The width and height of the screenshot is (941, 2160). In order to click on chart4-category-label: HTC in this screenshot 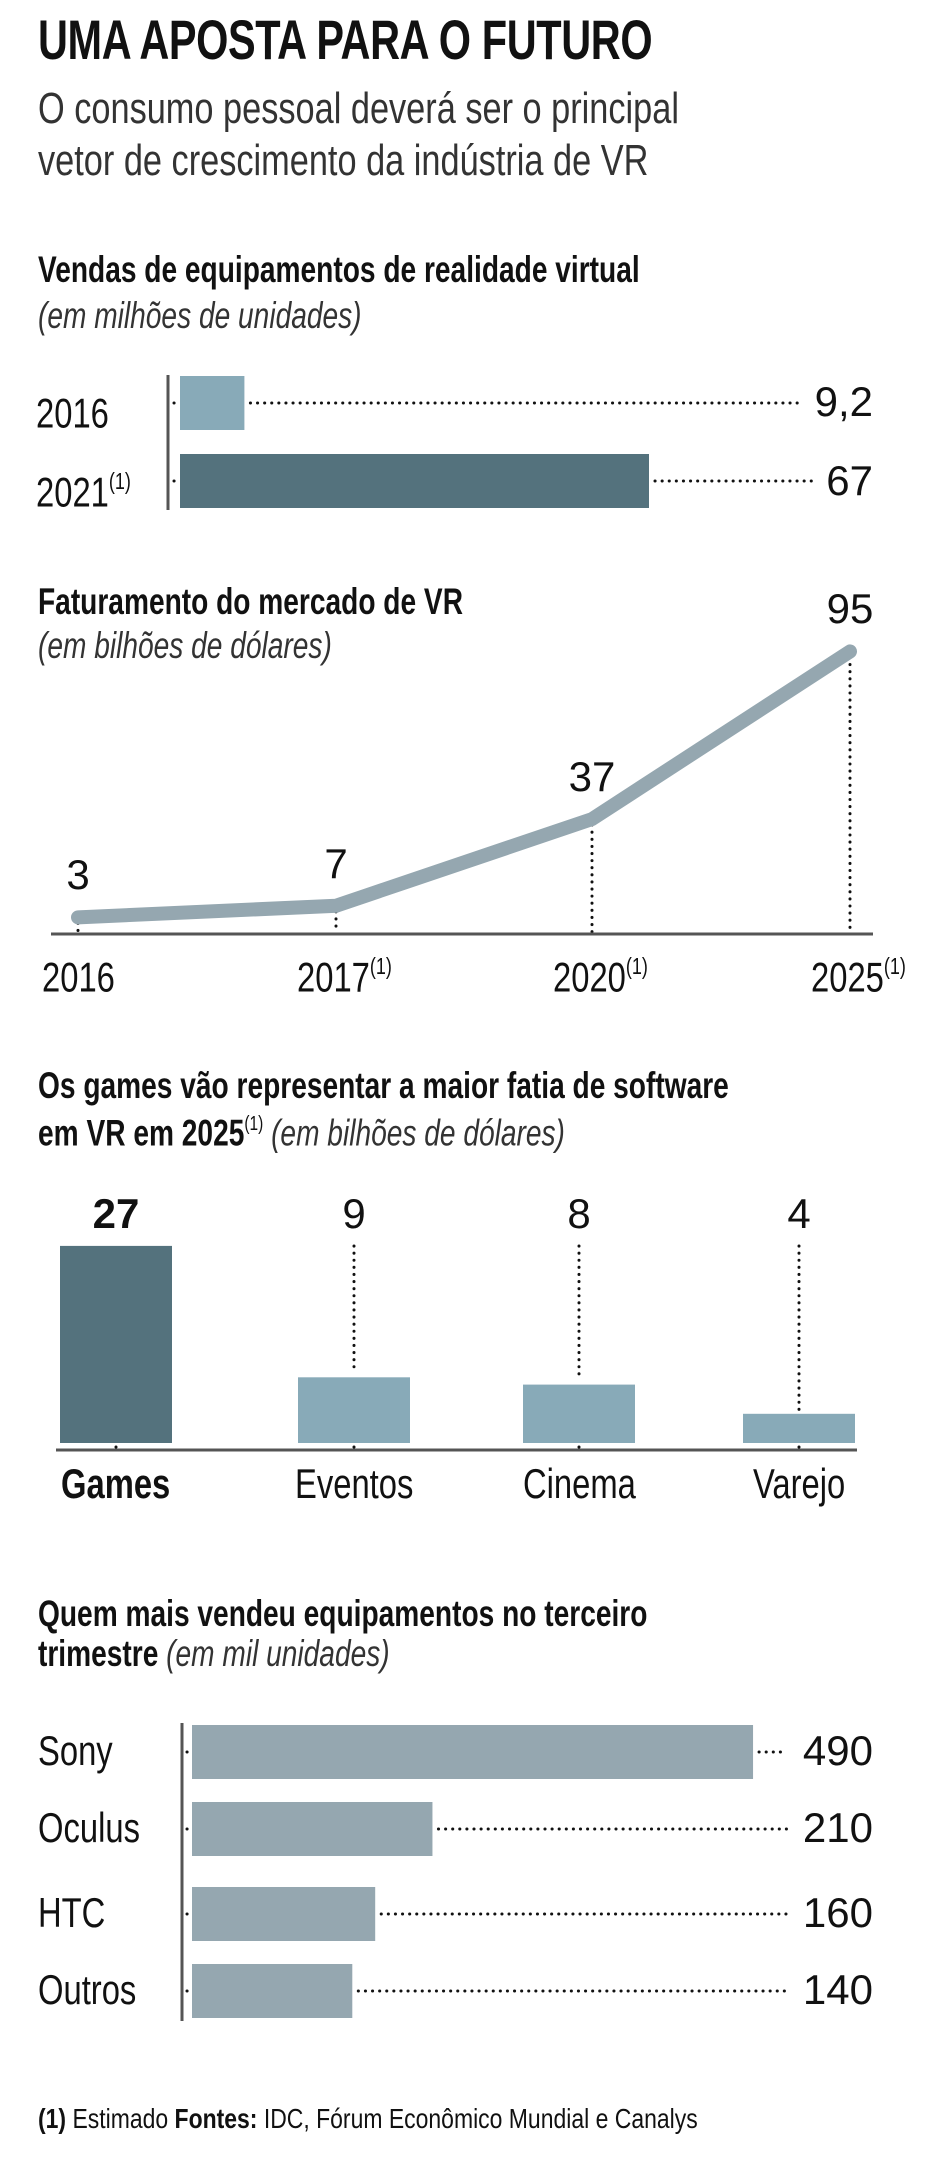, I will do `click(81, 1913)`.